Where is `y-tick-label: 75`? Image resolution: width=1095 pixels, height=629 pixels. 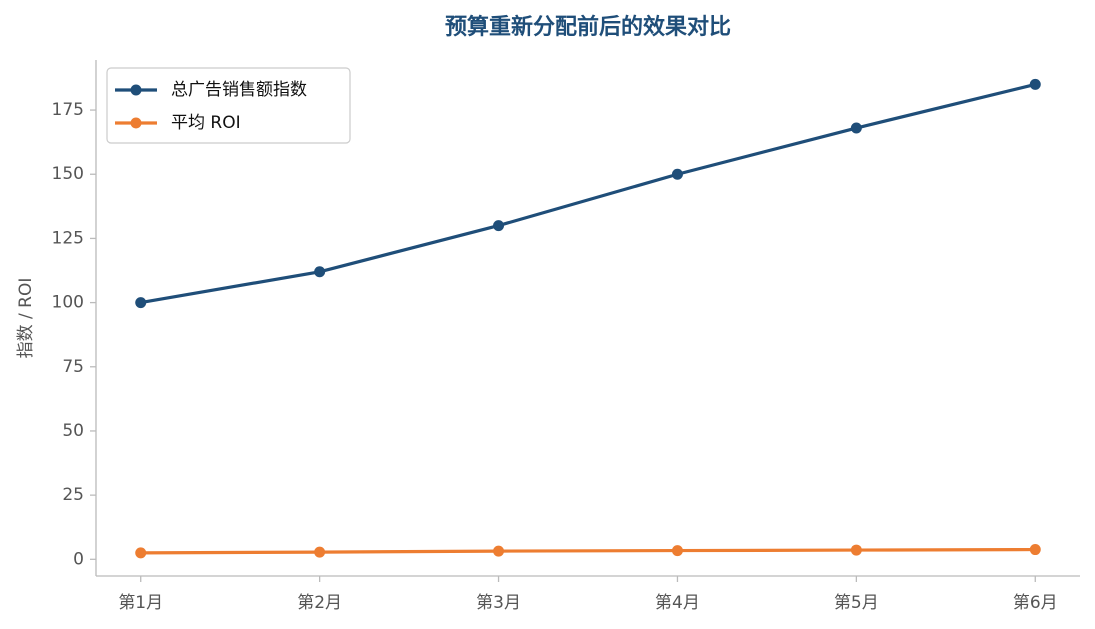
y-tick-label: 75 is located at coordinates (73, 367).